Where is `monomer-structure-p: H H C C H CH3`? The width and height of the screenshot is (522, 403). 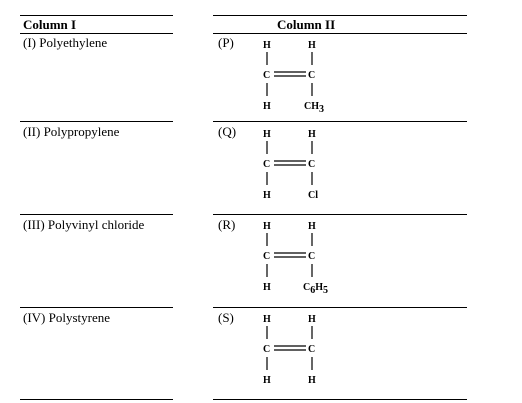 monomer-structure-p: H H C C H CH3 is located at coordinates (300, 78).